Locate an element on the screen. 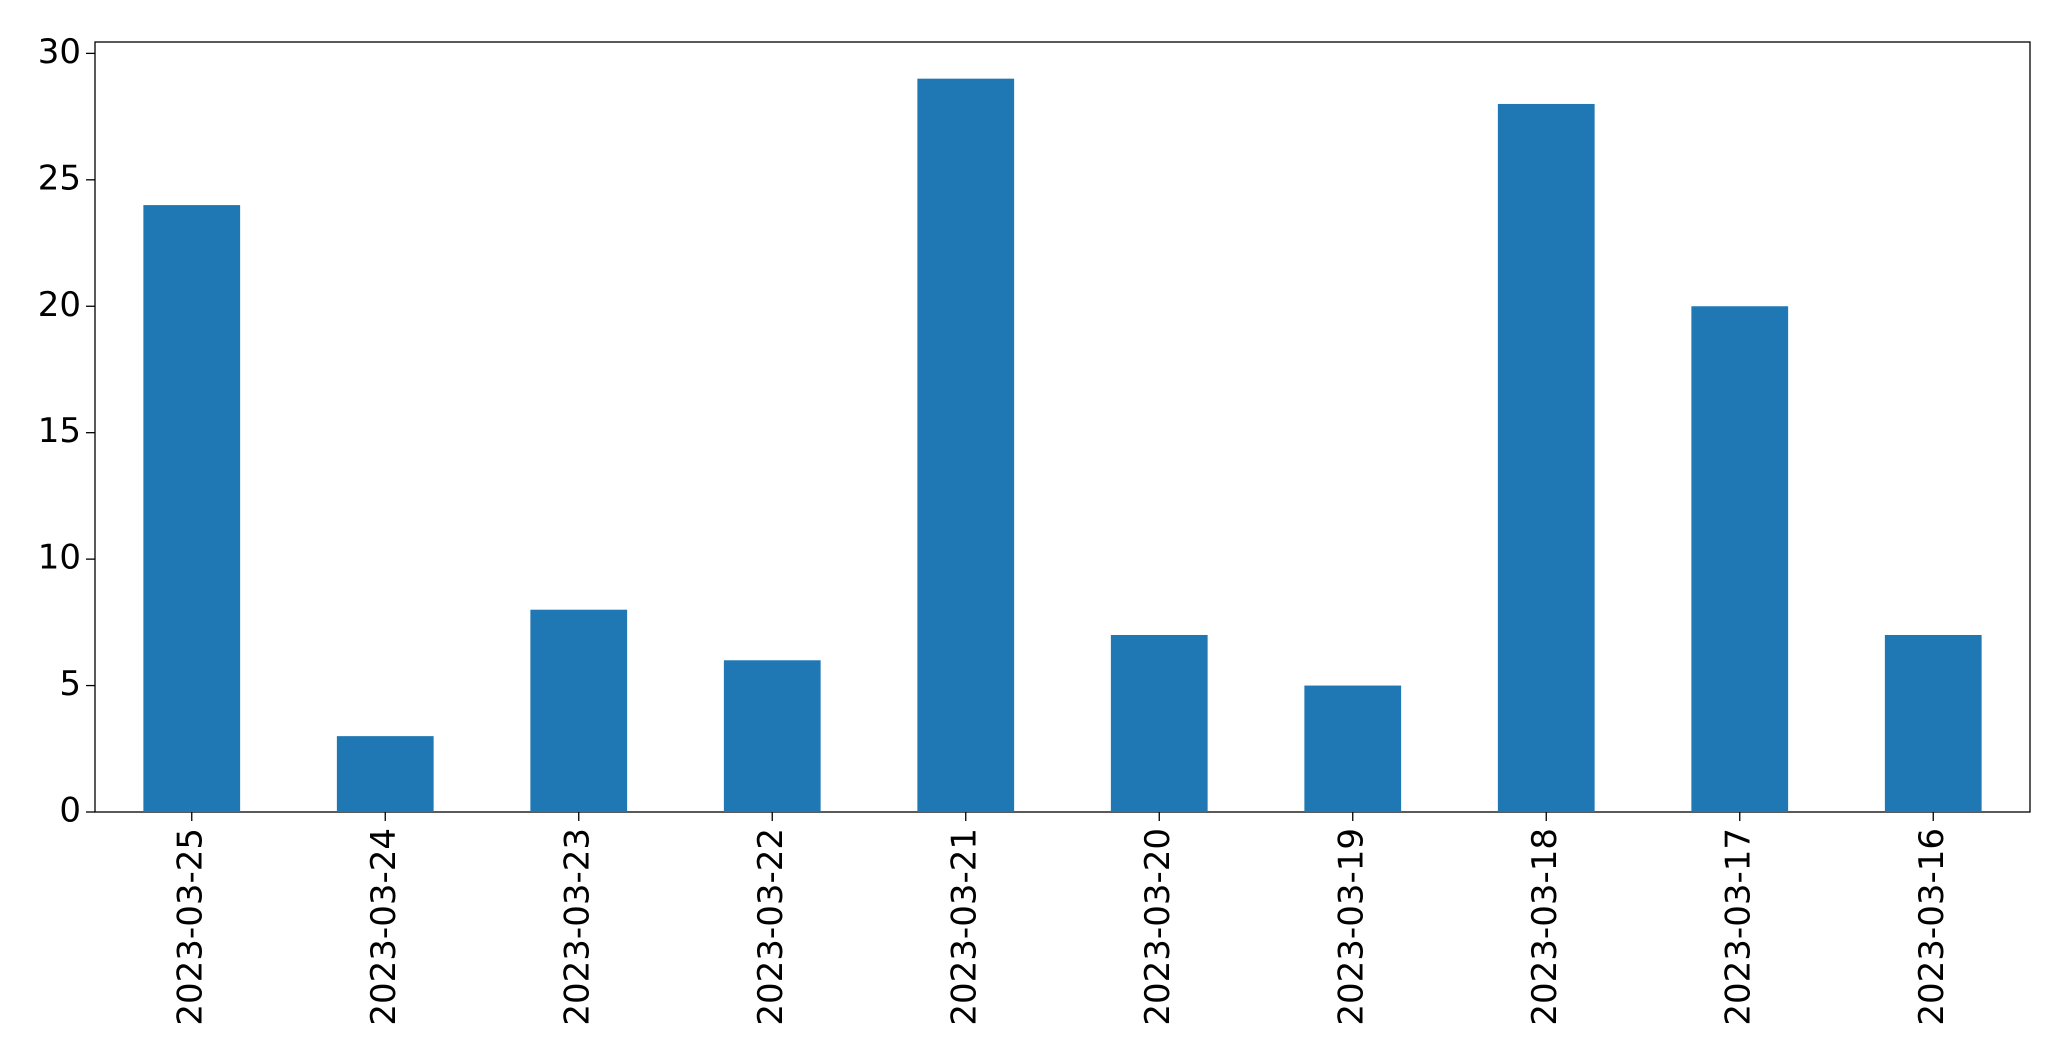  x-tick-label: 2023-03-24 is located at coordinates (384, 927).